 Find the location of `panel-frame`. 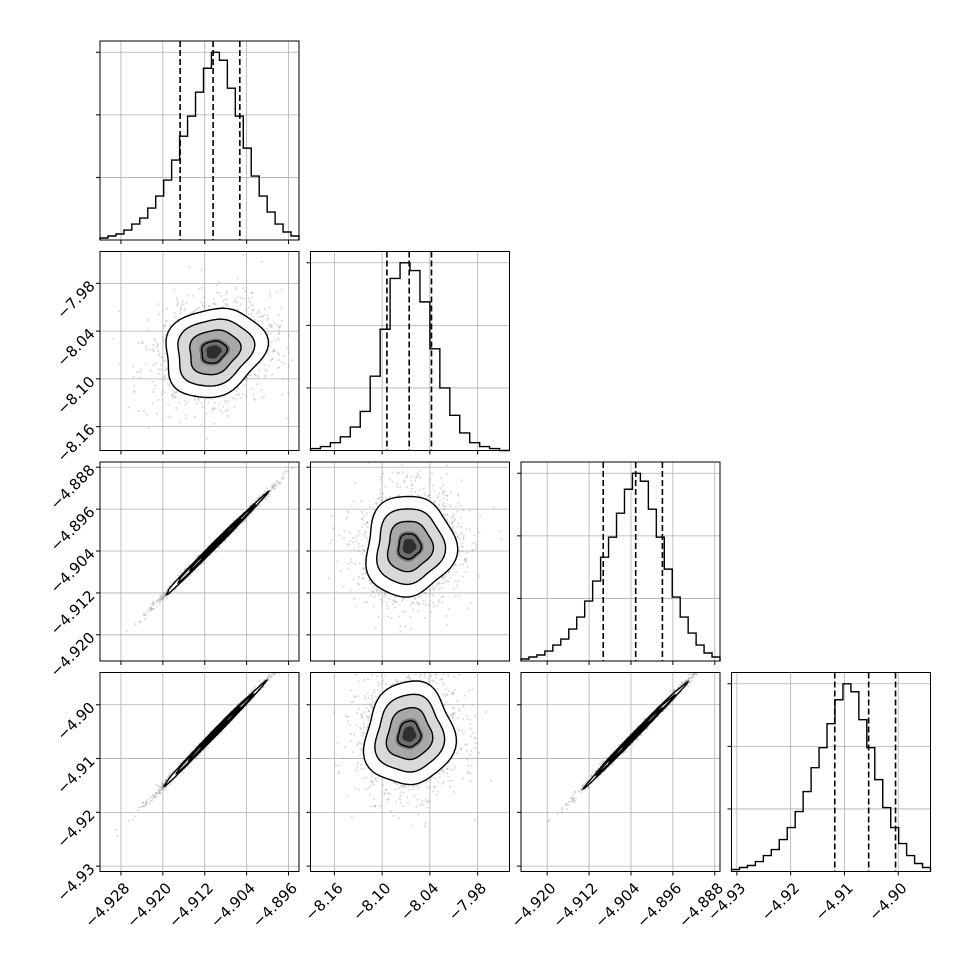

panel-frame is located at coordinates (199, 561).